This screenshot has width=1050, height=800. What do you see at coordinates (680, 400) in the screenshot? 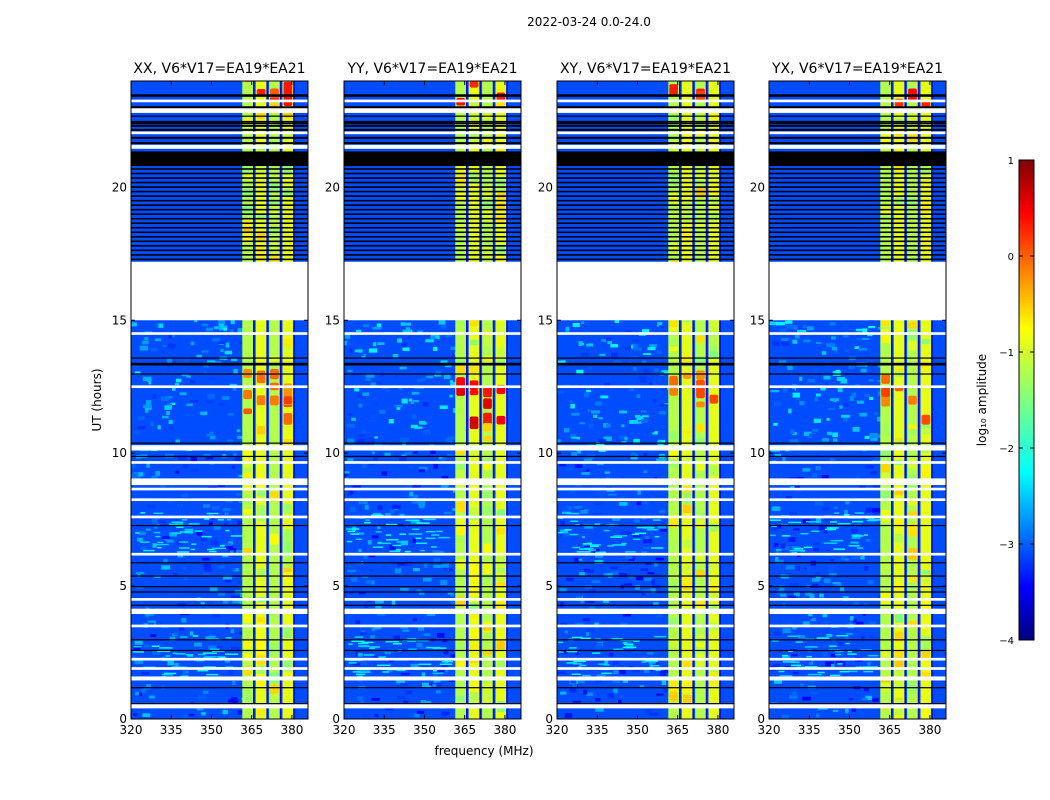
I see `subband-gap` at bounding box center [680, 400].